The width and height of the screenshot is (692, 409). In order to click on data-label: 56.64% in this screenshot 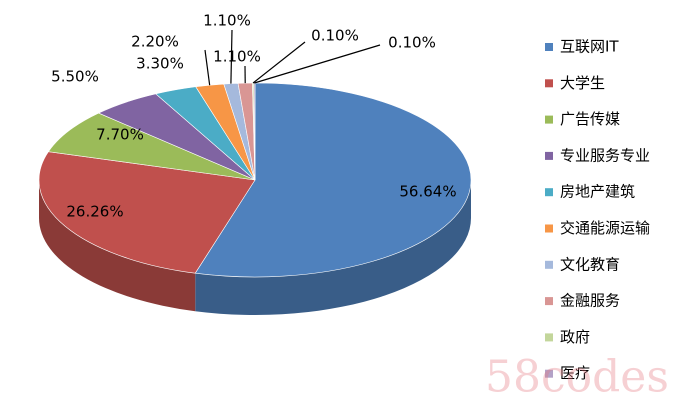, I will do `click(427, 192)`.